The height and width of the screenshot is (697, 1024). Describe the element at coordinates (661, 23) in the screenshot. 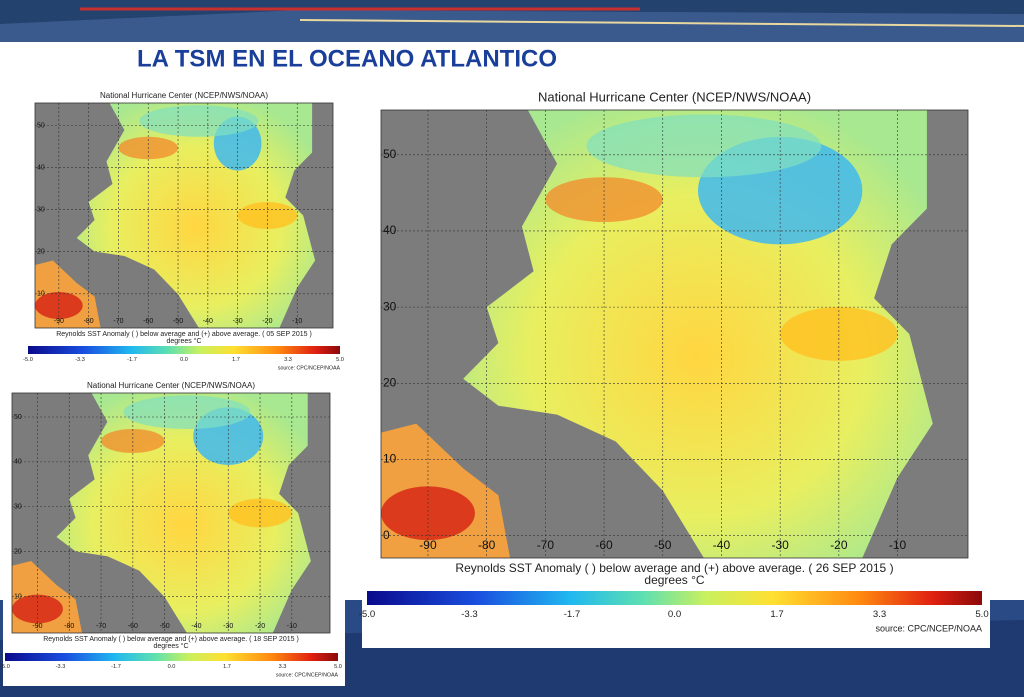

I see `accent-line` at that location.